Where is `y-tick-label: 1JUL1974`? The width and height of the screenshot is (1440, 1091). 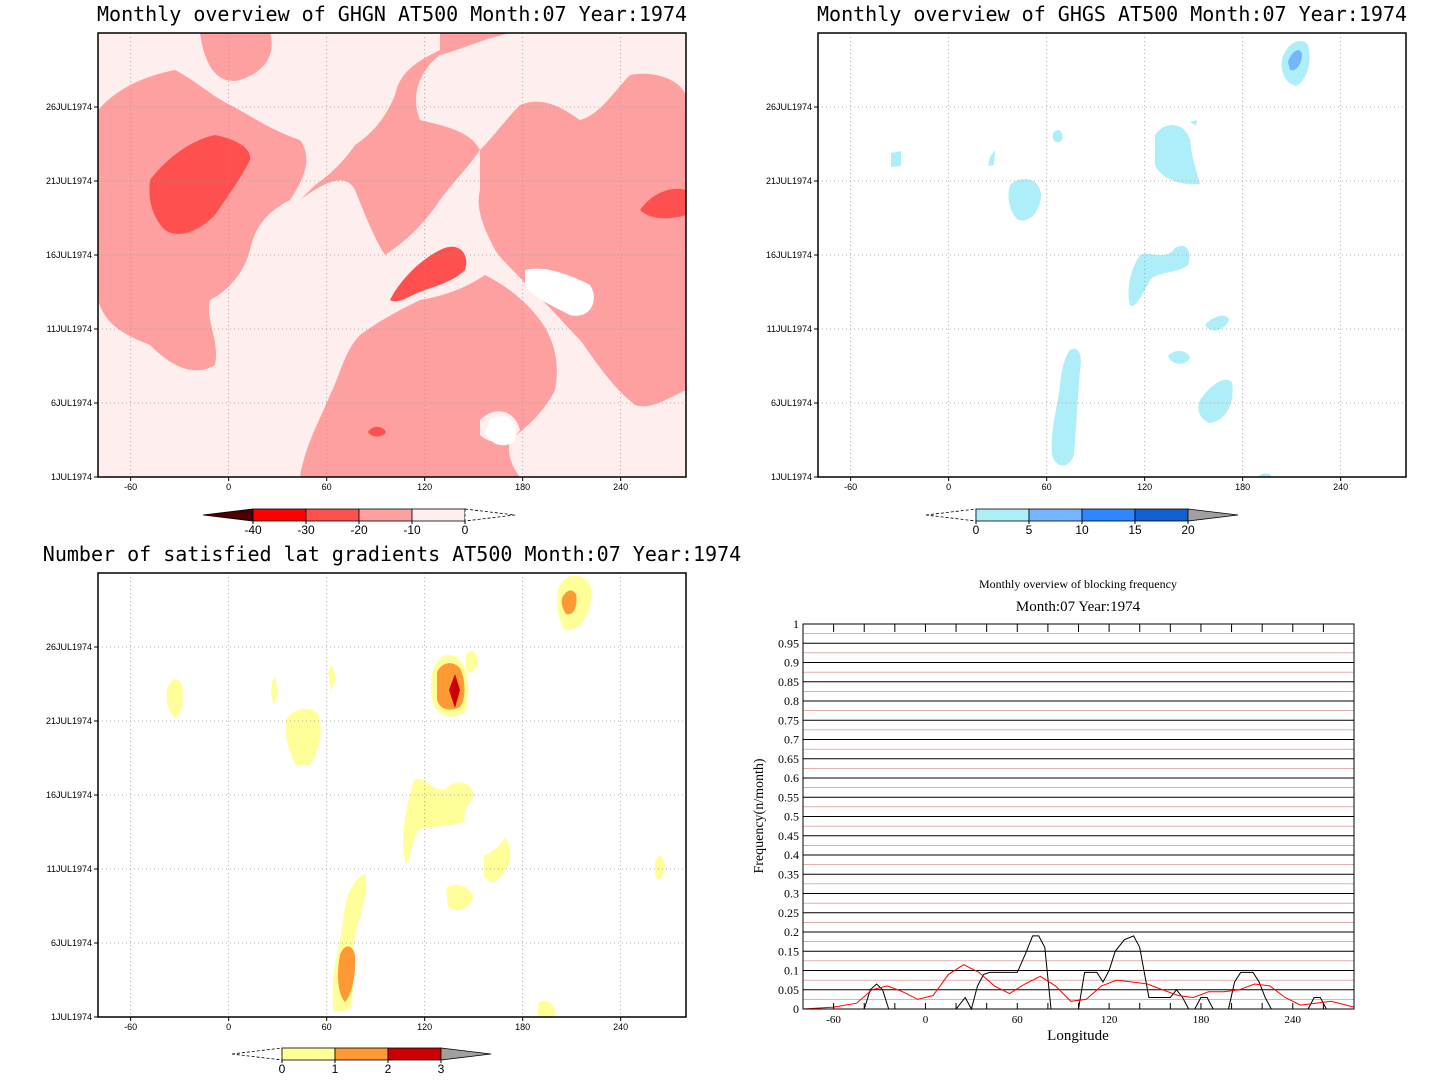
y-tick-label: 1JUL1974 is located at coordinates (71, 1017).